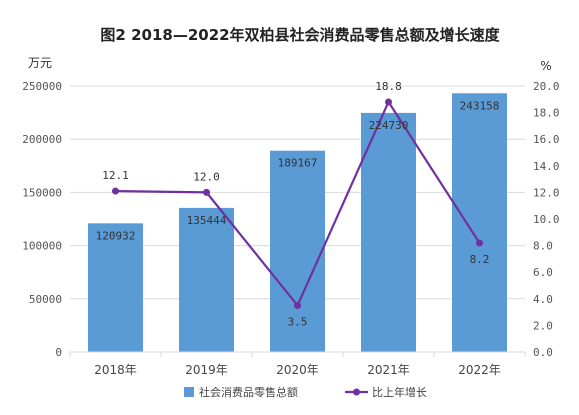 The image size is (579, 415). What do you see at coordinates (479, 370) in the screenshot?
I see `x-tick-label: 2022年` at bounding box center [479, 370].